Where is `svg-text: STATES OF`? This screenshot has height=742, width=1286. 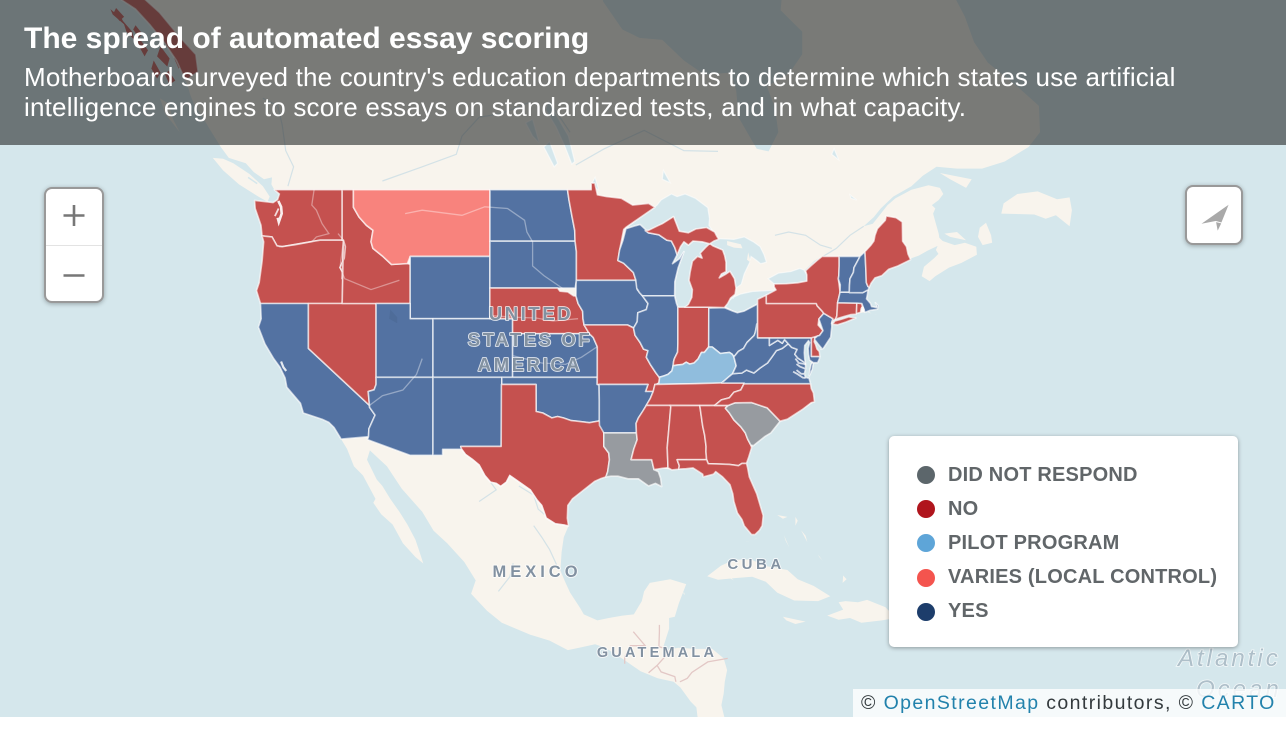 svg-text: STATES OF is located at coordinates (530, 339).